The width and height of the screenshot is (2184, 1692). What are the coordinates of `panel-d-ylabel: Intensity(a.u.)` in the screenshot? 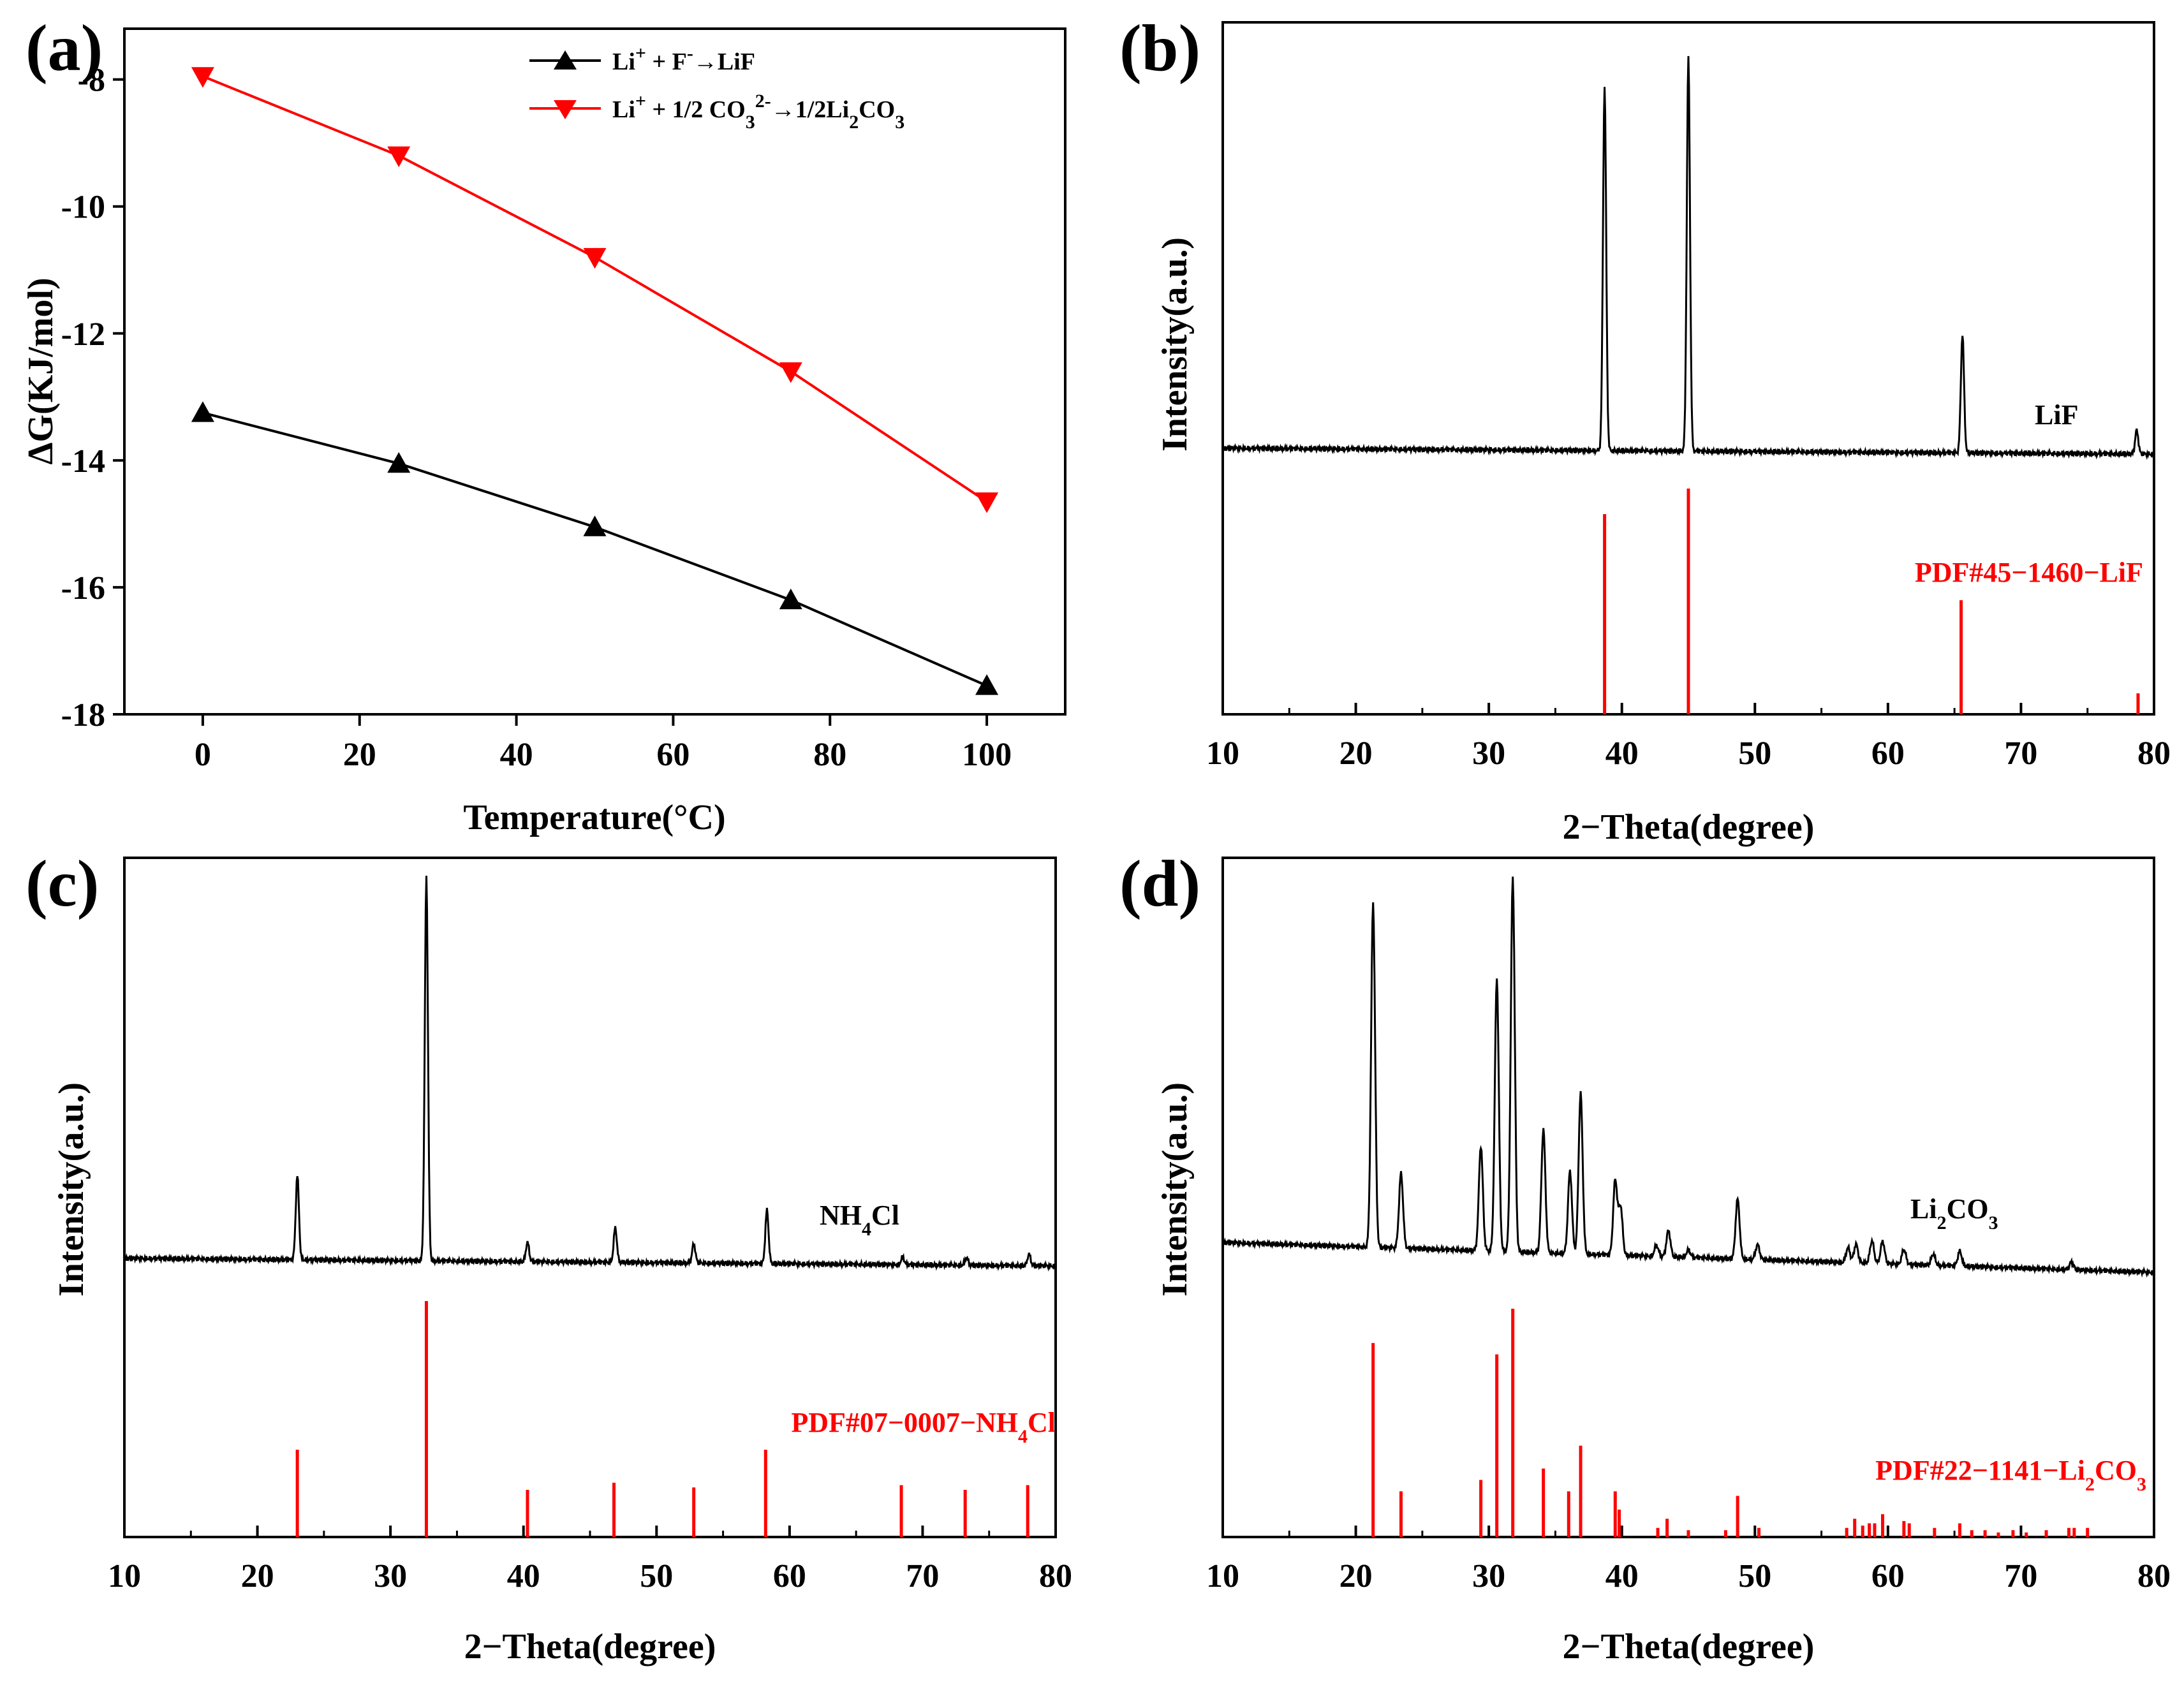 It's located at (1175, 1190).